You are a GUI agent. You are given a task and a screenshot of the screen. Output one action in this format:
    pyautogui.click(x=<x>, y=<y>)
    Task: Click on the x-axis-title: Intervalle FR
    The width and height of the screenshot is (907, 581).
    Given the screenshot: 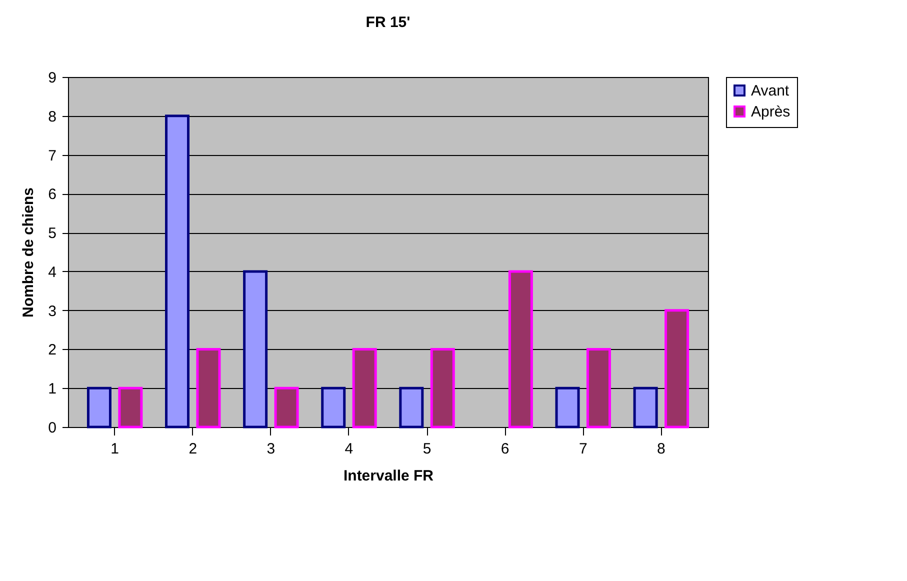 What is the action you would take?
    pyautogui.click(x=388, y=476)
    